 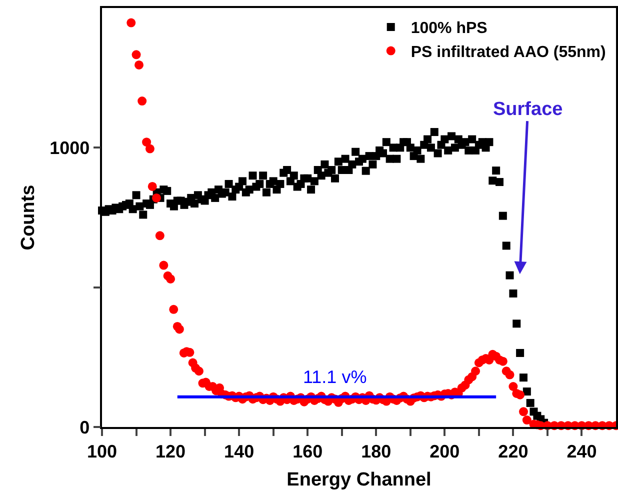 What do you see at coordinates (335, 377) in the screenshot?
I see `annotation: 11.1 v%` at bounding box center [335, 377].